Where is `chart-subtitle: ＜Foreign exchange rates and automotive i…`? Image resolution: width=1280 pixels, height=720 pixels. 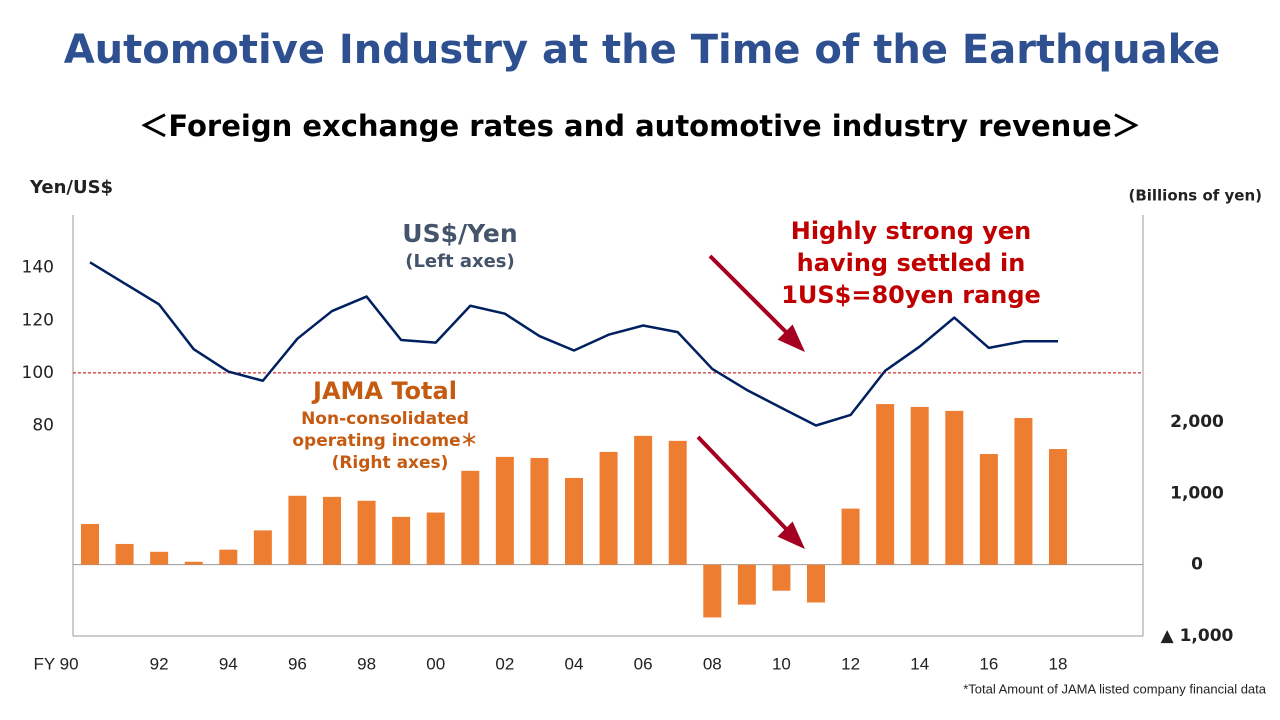
chart-subtitle: ＜Foreign exchange rates and automotive i… is located at coordinates (639, 126).